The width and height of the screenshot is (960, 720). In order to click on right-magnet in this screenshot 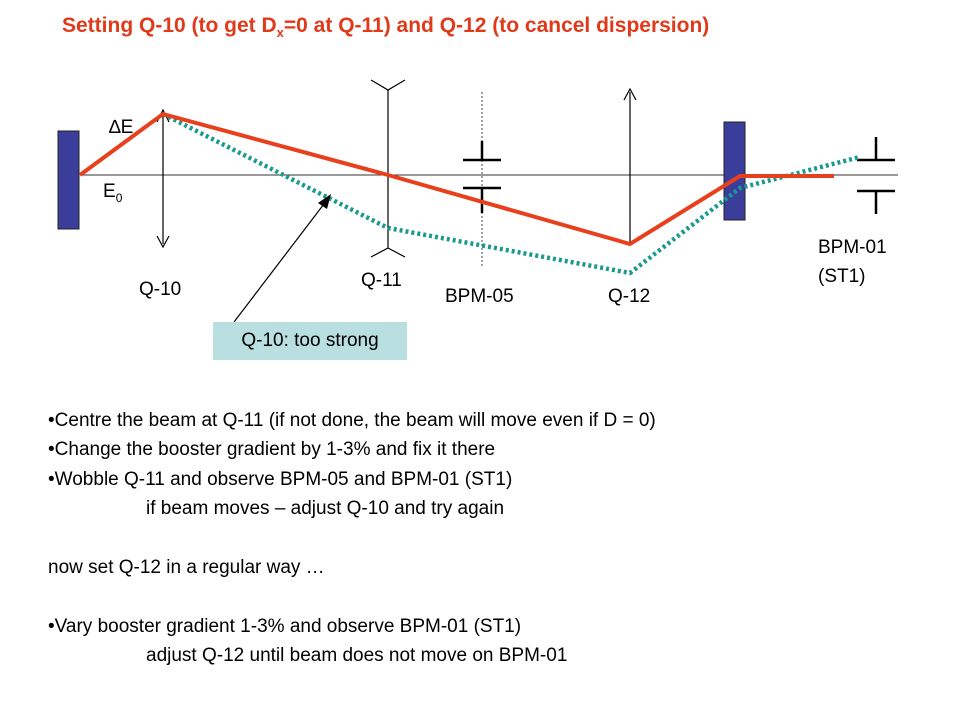, I will do `click(734, 171)`.